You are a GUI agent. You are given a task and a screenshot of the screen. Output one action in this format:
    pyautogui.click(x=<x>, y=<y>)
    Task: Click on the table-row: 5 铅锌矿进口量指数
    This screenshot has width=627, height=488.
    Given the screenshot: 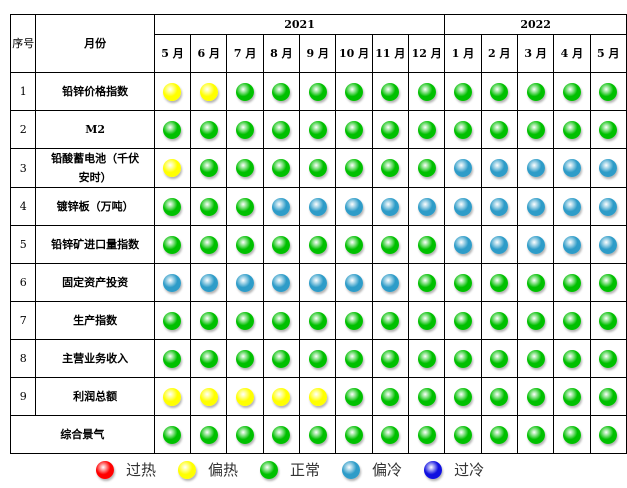 What is the action you would take?
    pyautogui.click(x=318, y=244)
    